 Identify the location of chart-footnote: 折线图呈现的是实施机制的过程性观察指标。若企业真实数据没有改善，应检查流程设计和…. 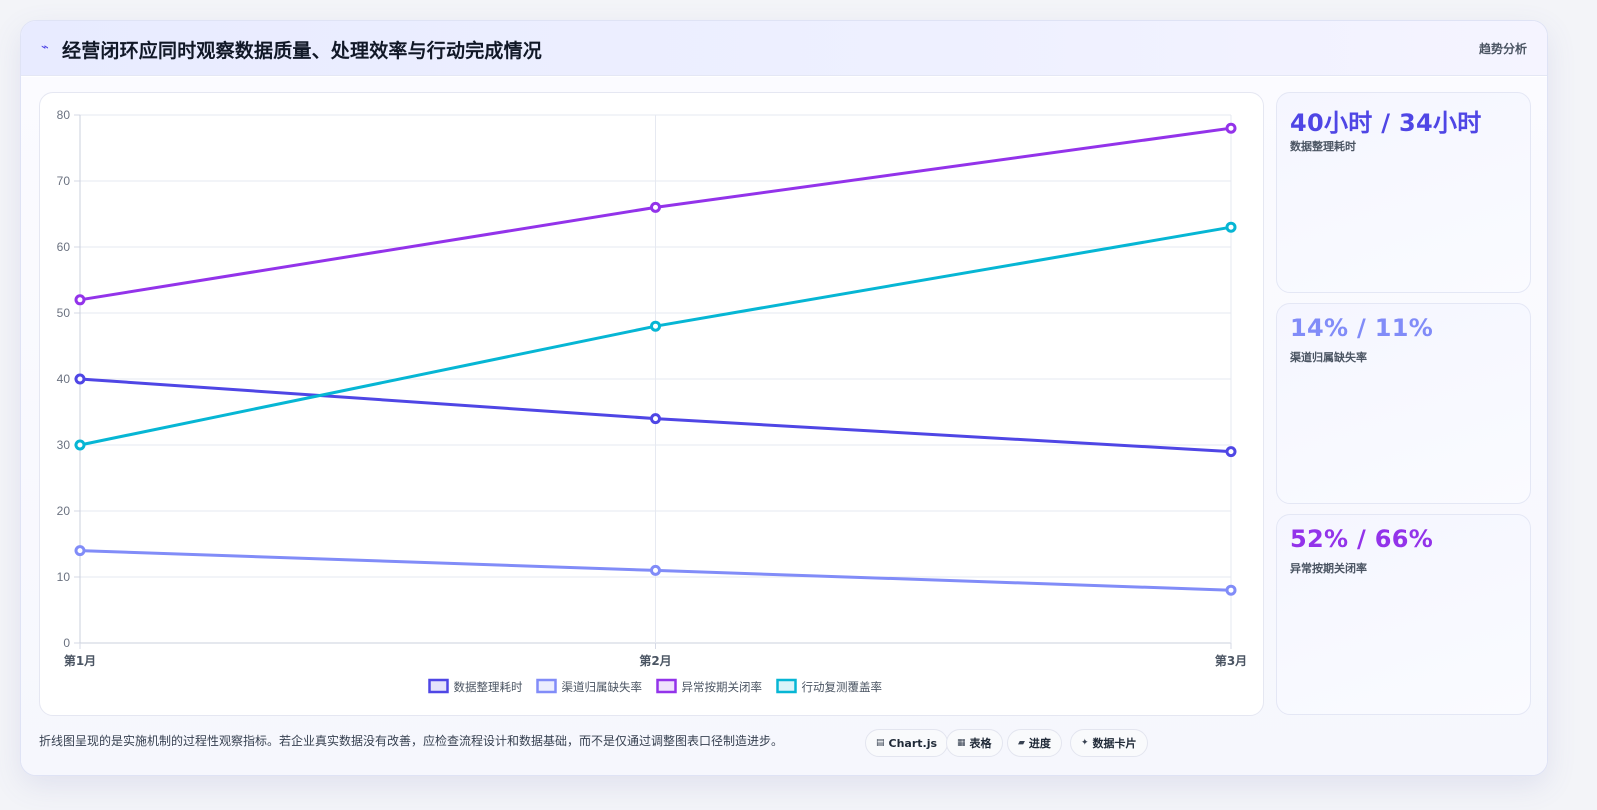
(411, 741).